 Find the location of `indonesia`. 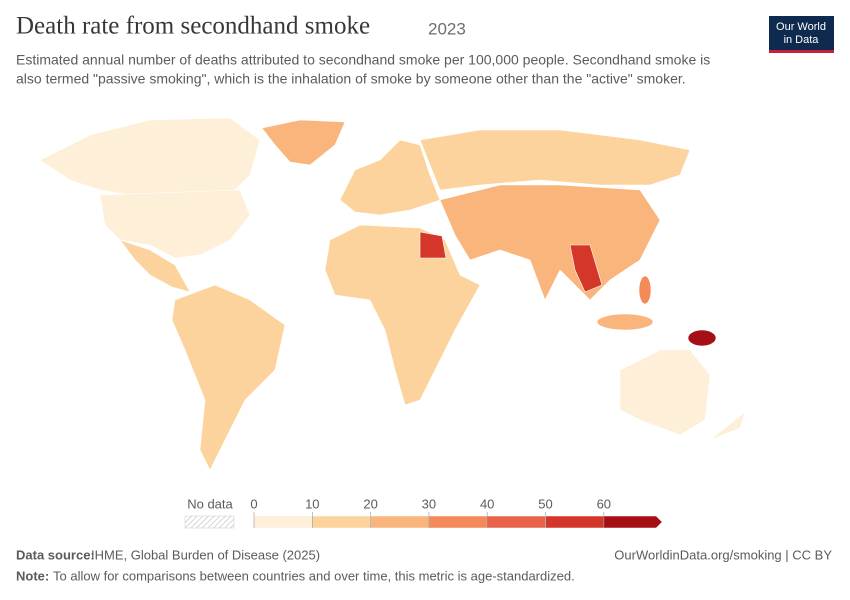

indonesia is located at coordinates (625, 322).